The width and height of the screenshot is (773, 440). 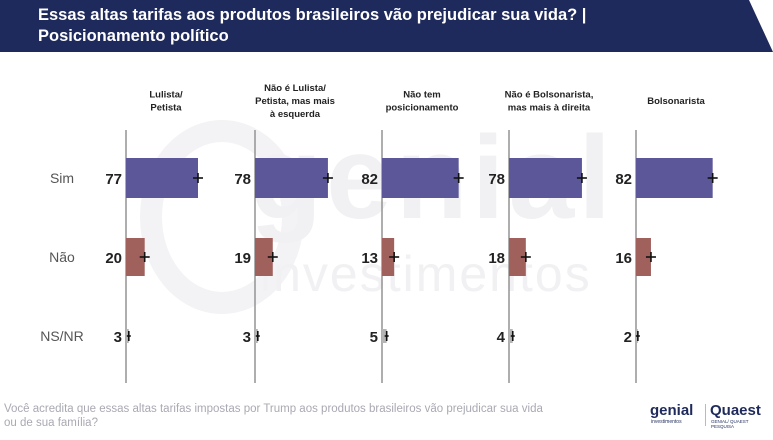 What do you see at coordinates (369, 258) in the screenshot?
I see `value-label-2-1: 13` at bounding box center [369, 258].